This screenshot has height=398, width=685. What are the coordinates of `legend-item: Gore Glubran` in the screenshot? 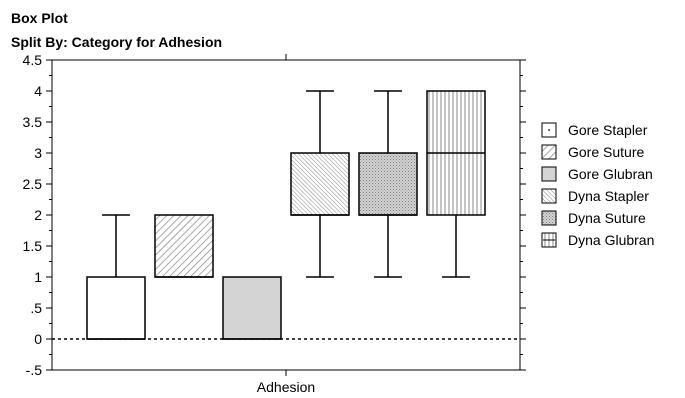 It's located at (597, 174).